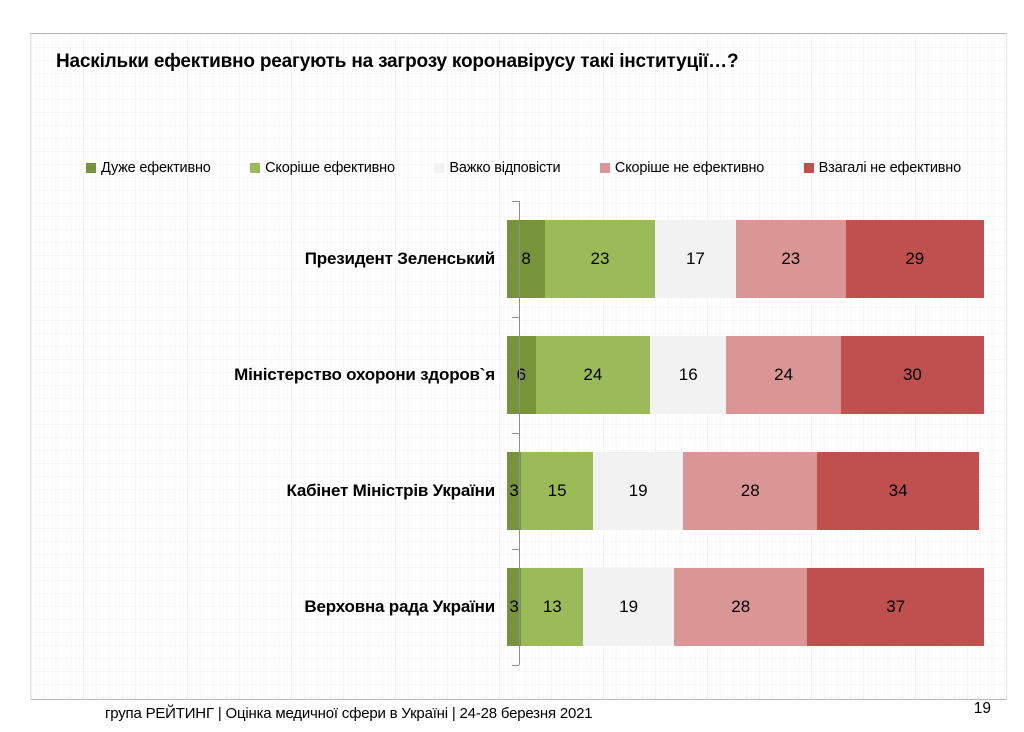 Image resolution: width=1024 pixels, height=732 pixels. Describe the element at coordinates (557, 491) in the screenshot. I see `bar-segment: 15` at that location.